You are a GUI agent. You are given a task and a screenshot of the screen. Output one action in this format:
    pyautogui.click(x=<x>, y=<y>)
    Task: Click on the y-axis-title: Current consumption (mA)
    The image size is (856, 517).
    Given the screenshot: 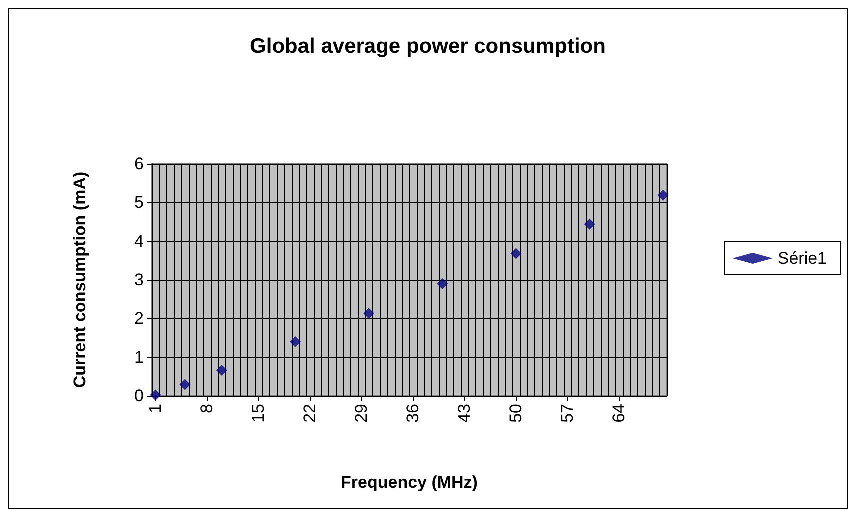 What is the action you would take?
    pyautogui.click(x=80, y=280)
    